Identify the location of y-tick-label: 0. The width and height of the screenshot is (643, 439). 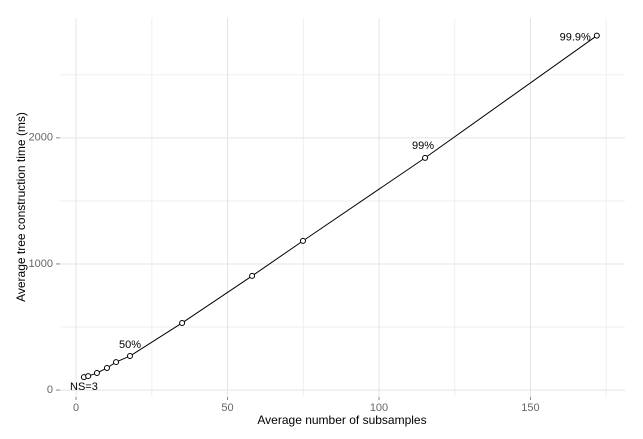
(50, 390).